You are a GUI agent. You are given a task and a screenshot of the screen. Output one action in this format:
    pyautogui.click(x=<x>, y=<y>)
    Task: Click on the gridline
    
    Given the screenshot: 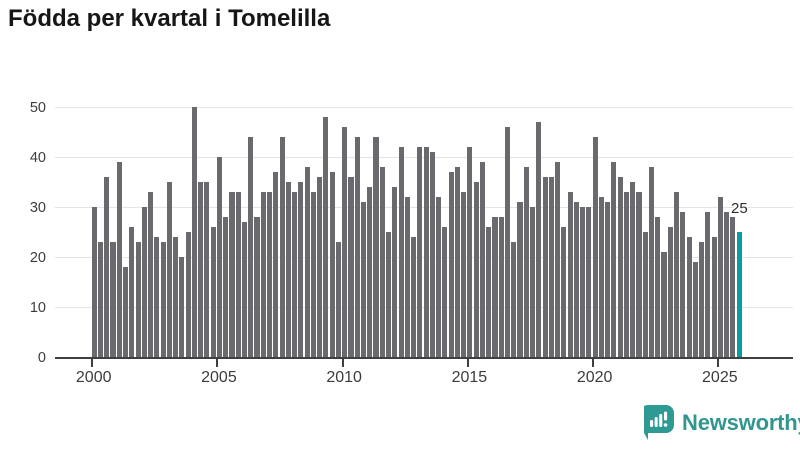 What is the action you would take?
    pyautogui.click(x=424, y=107)
    